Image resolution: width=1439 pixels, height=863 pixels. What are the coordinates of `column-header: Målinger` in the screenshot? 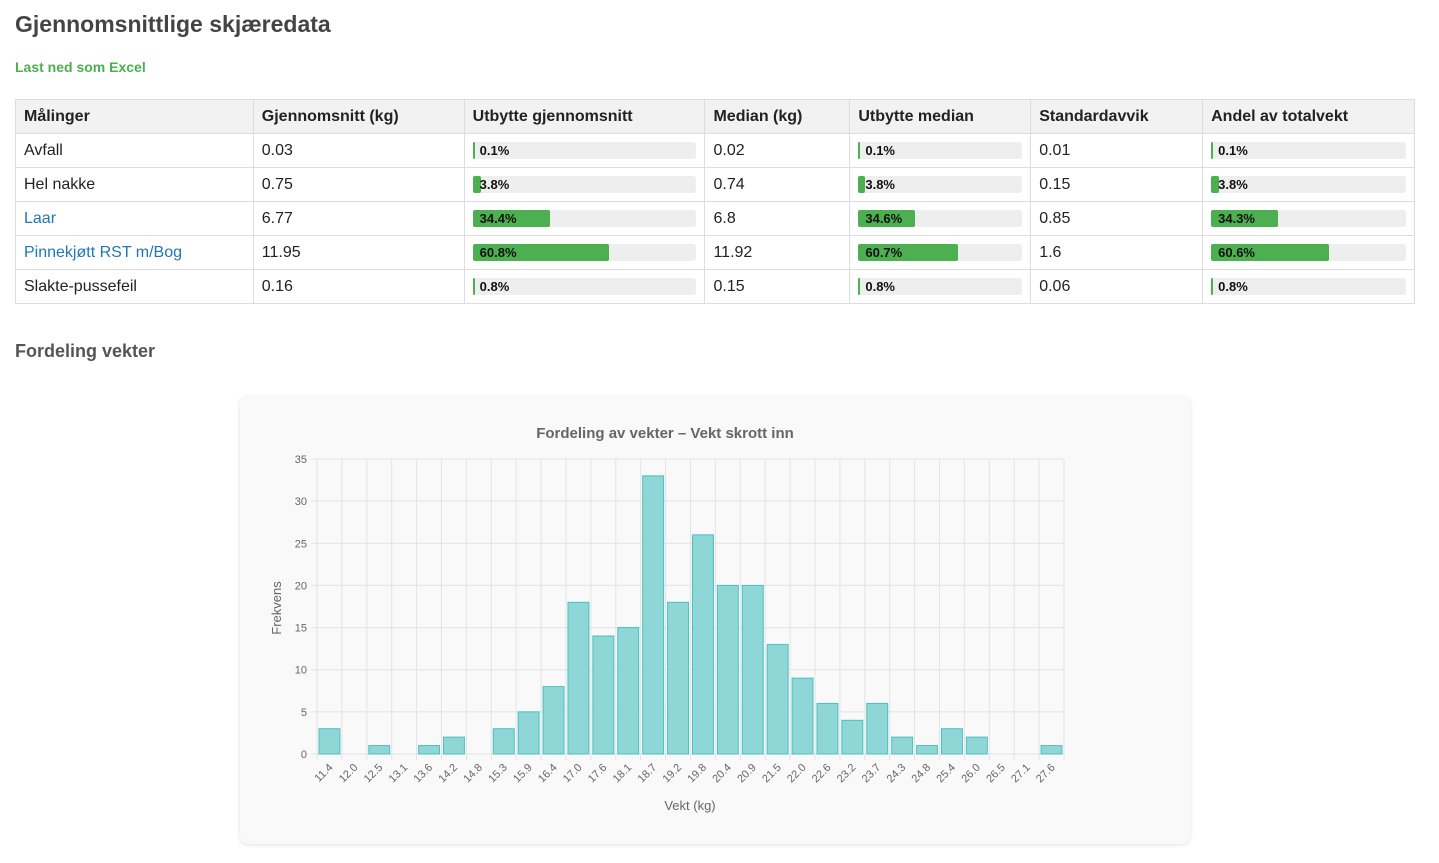 It's located at (134, 116).